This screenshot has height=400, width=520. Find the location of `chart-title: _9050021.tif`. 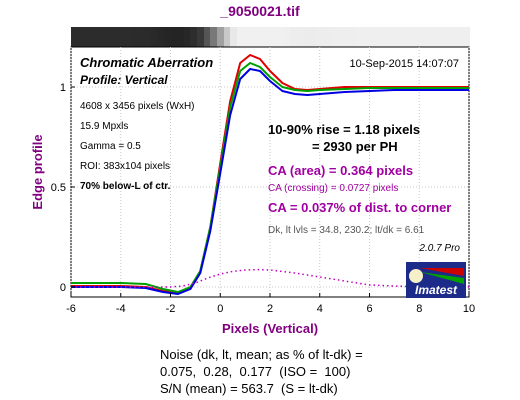

chart-title: _9050021.tif is located at coordinates (260, 11).